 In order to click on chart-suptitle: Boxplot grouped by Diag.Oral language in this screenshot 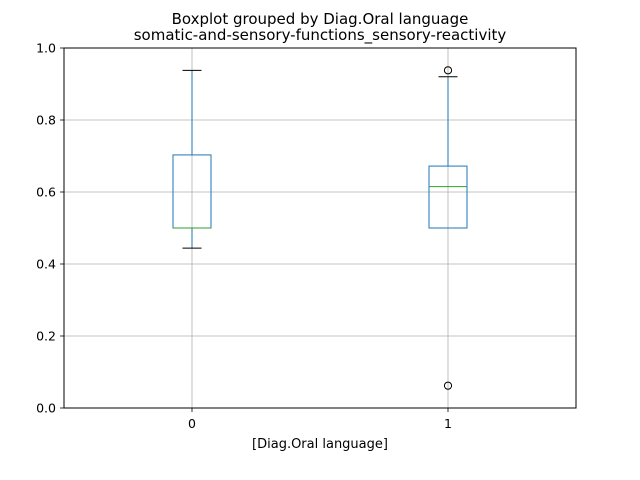, I will do `click(320, 19)`.